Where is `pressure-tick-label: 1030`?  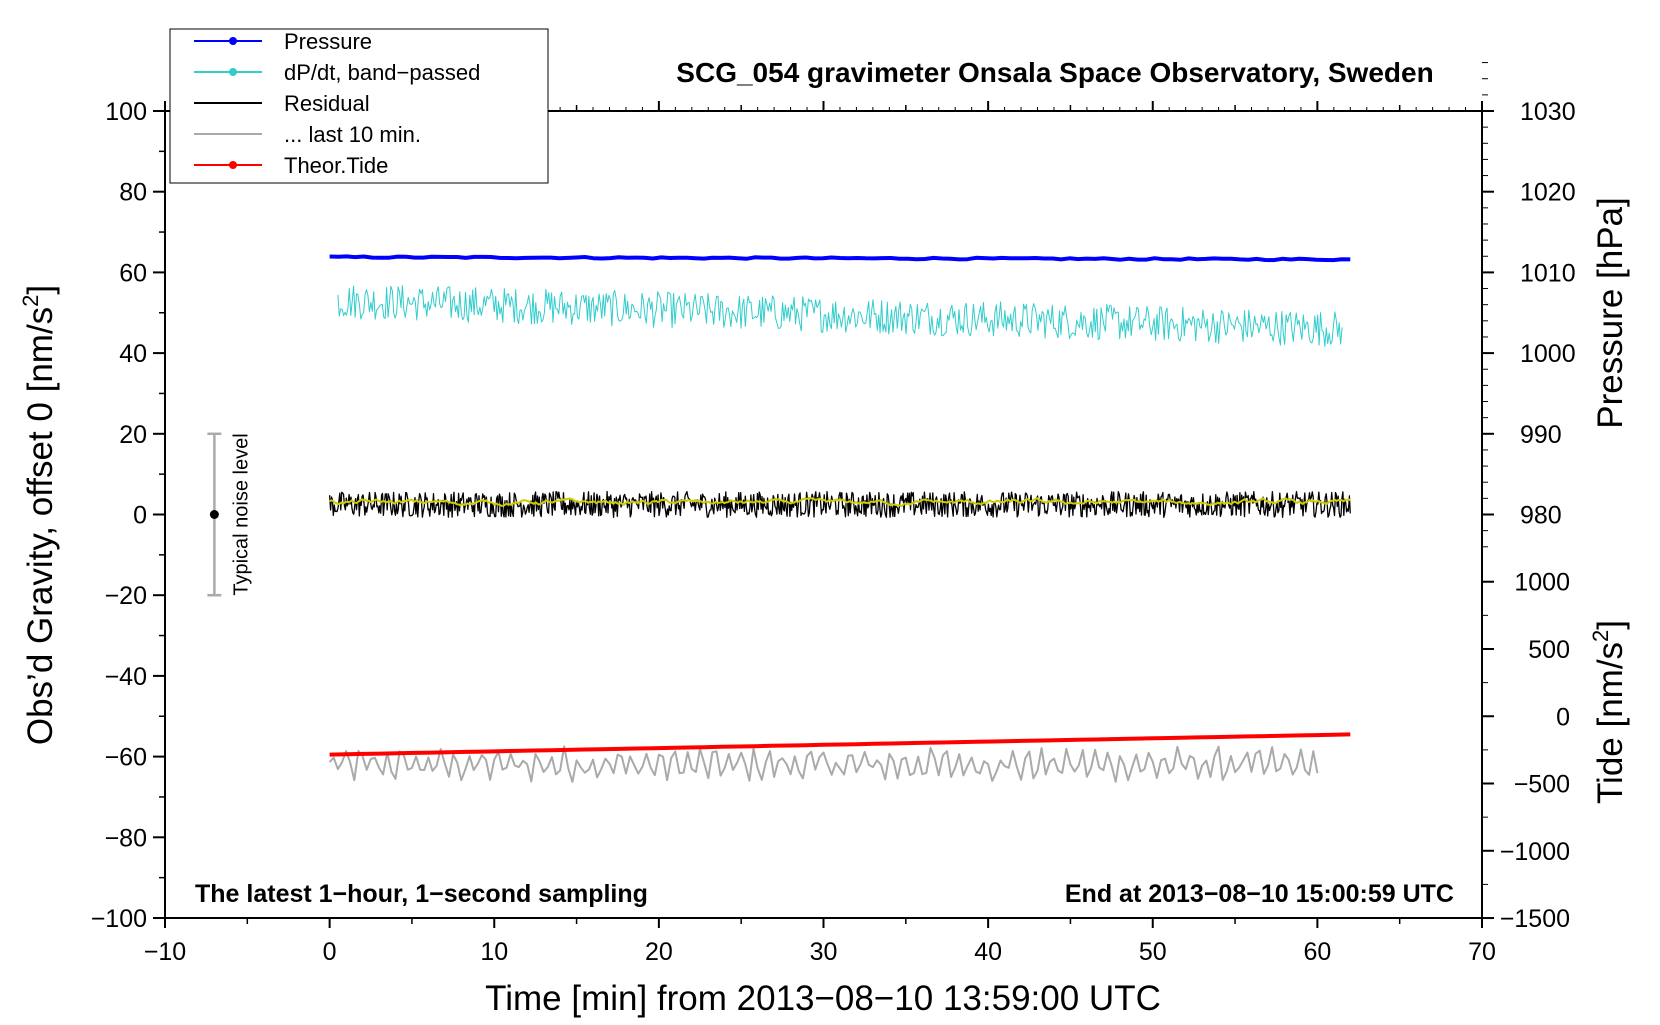
pressure-tick-label: 1030 is located at coordinates (1548, 112).